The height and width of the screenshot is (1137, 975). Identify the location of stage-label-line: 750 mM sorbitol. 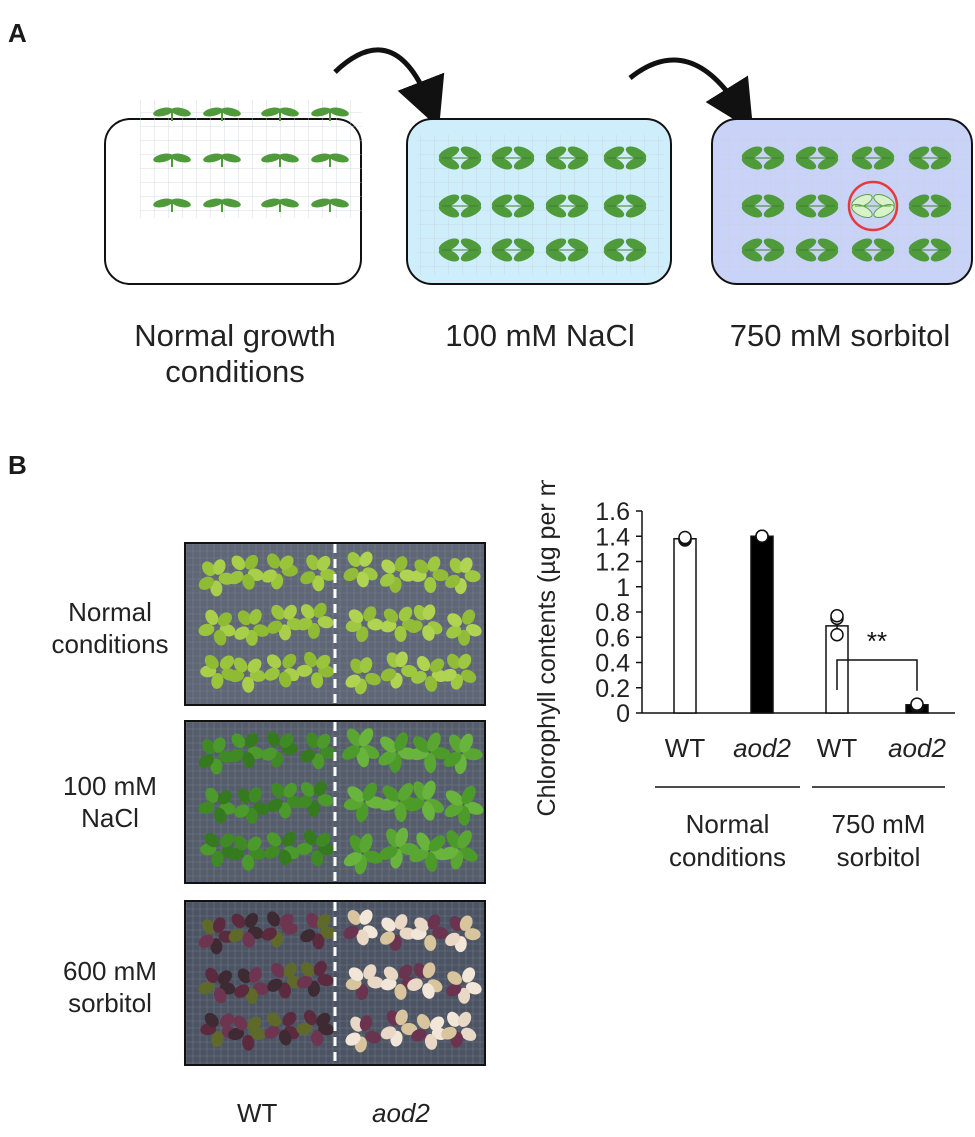
(840, 335).